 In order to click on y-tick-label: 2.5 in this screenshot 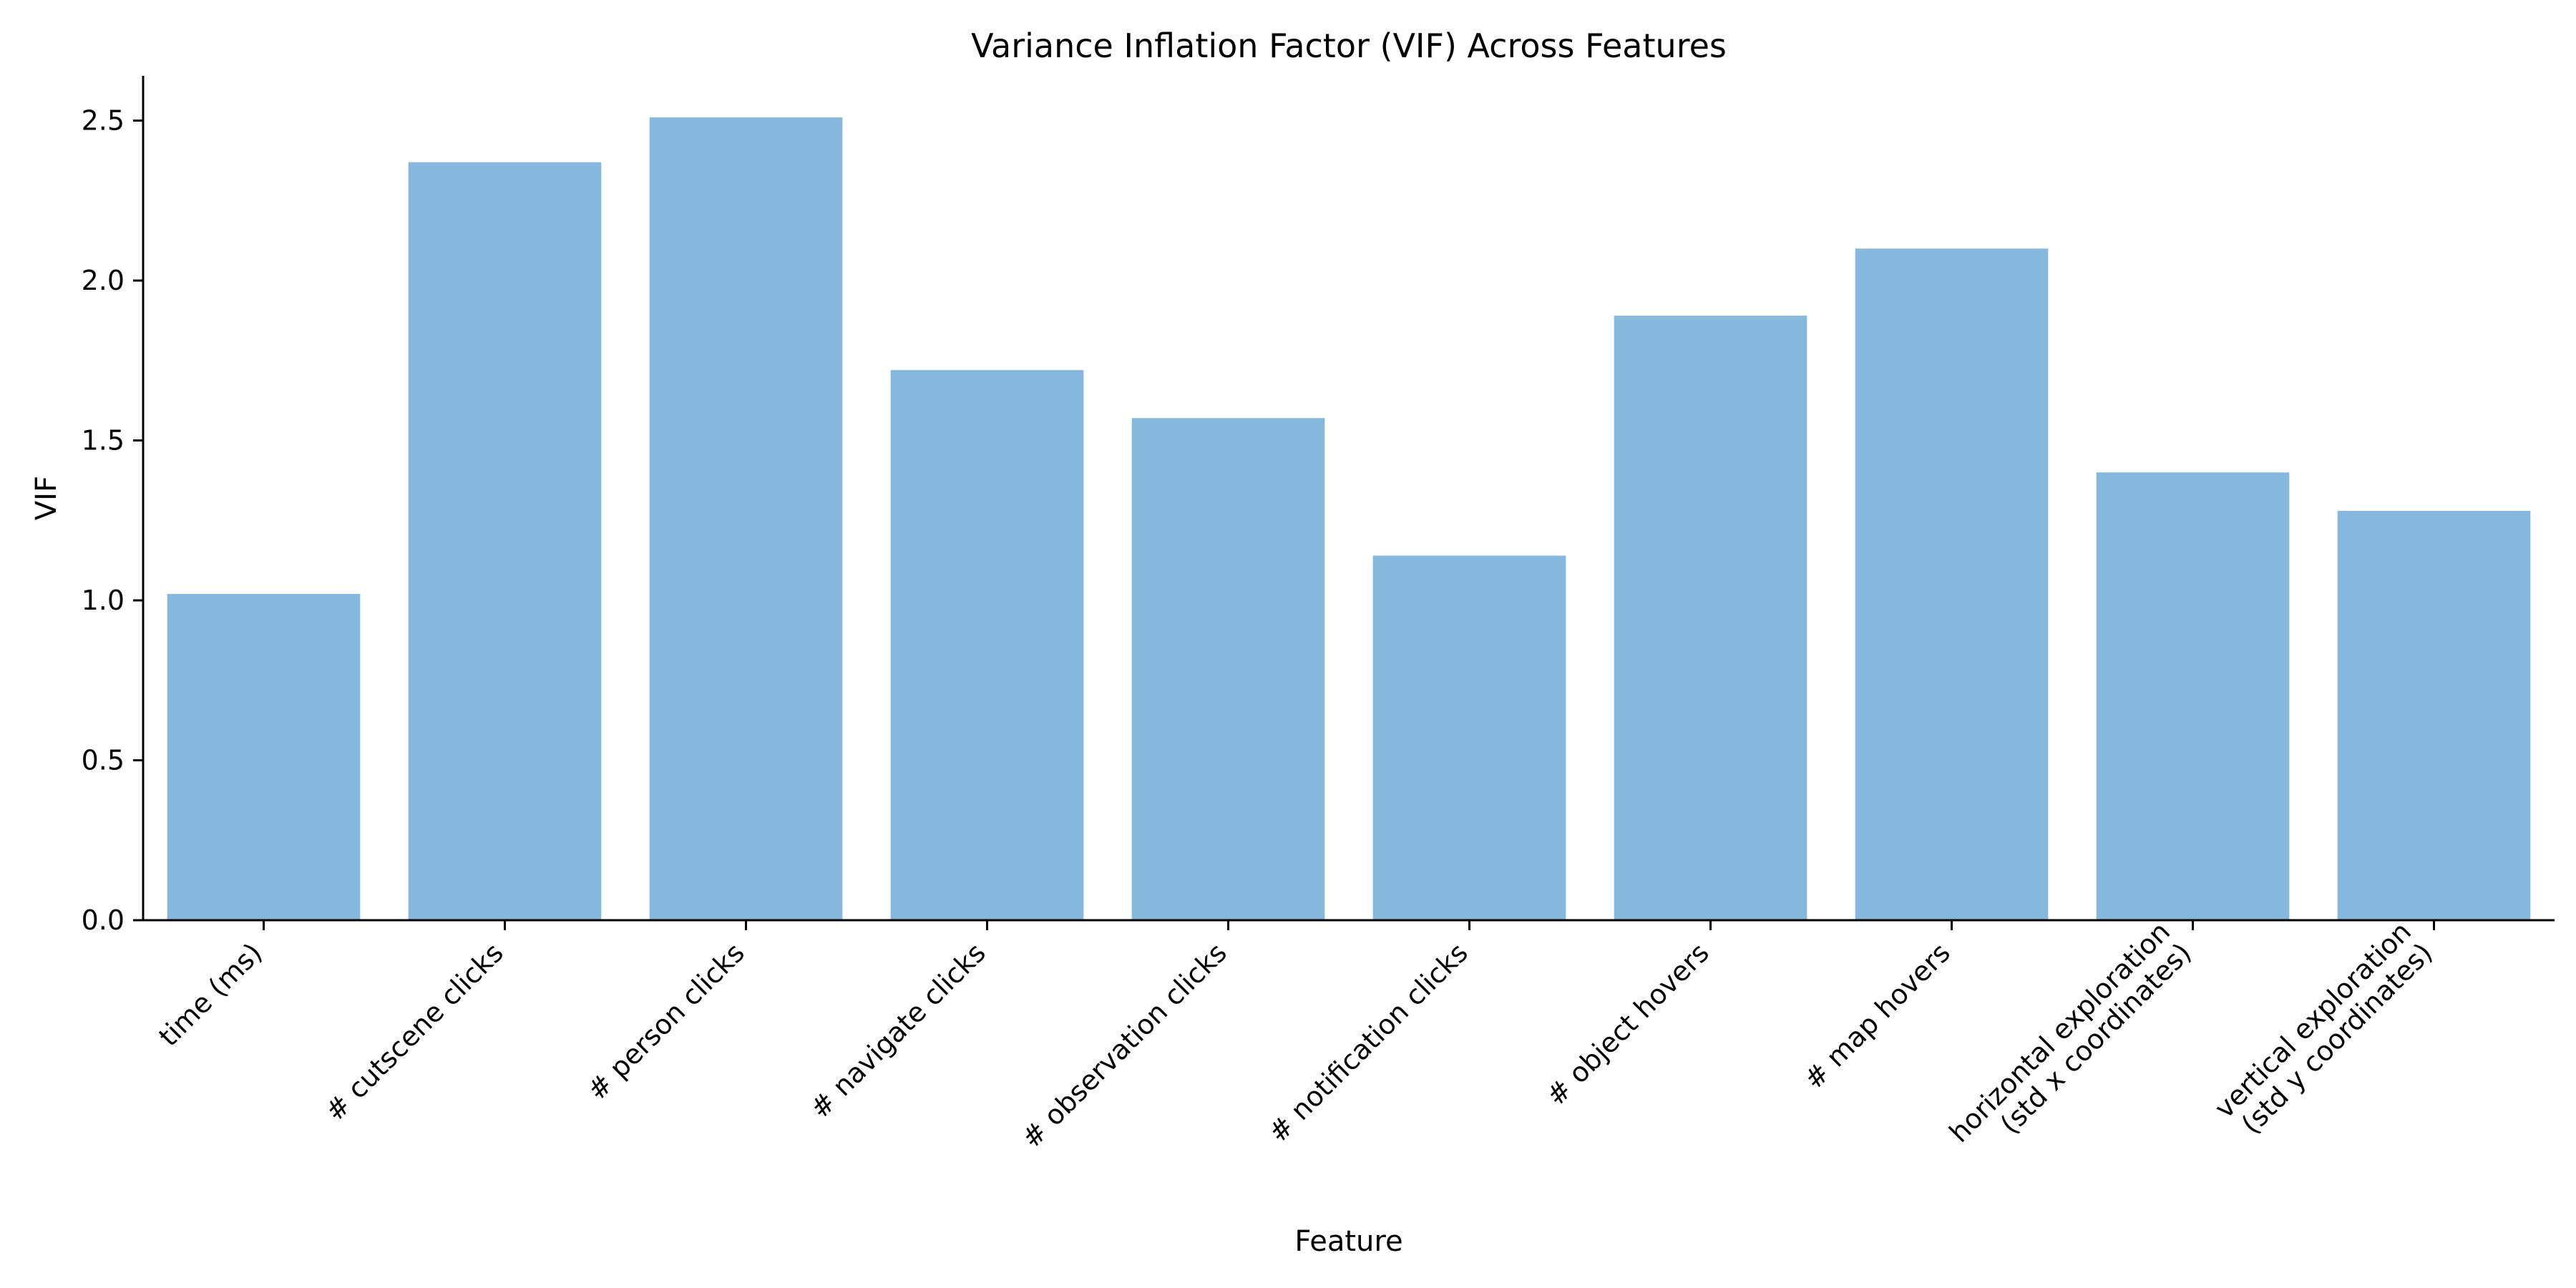, I will do `click(103, 121)`.